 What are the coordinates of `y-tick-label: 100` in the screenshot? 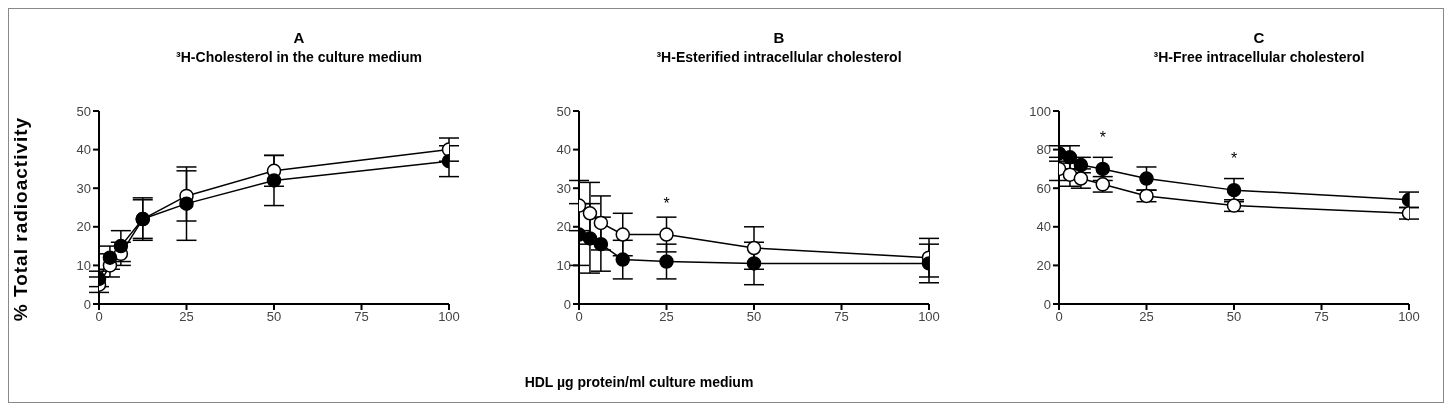 It's located at (1040, 111).